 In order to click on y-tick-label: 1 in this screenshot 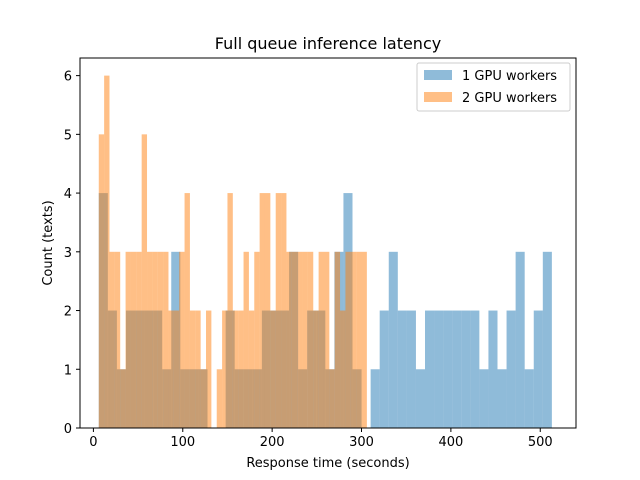, I will do `click(68, 370)`.